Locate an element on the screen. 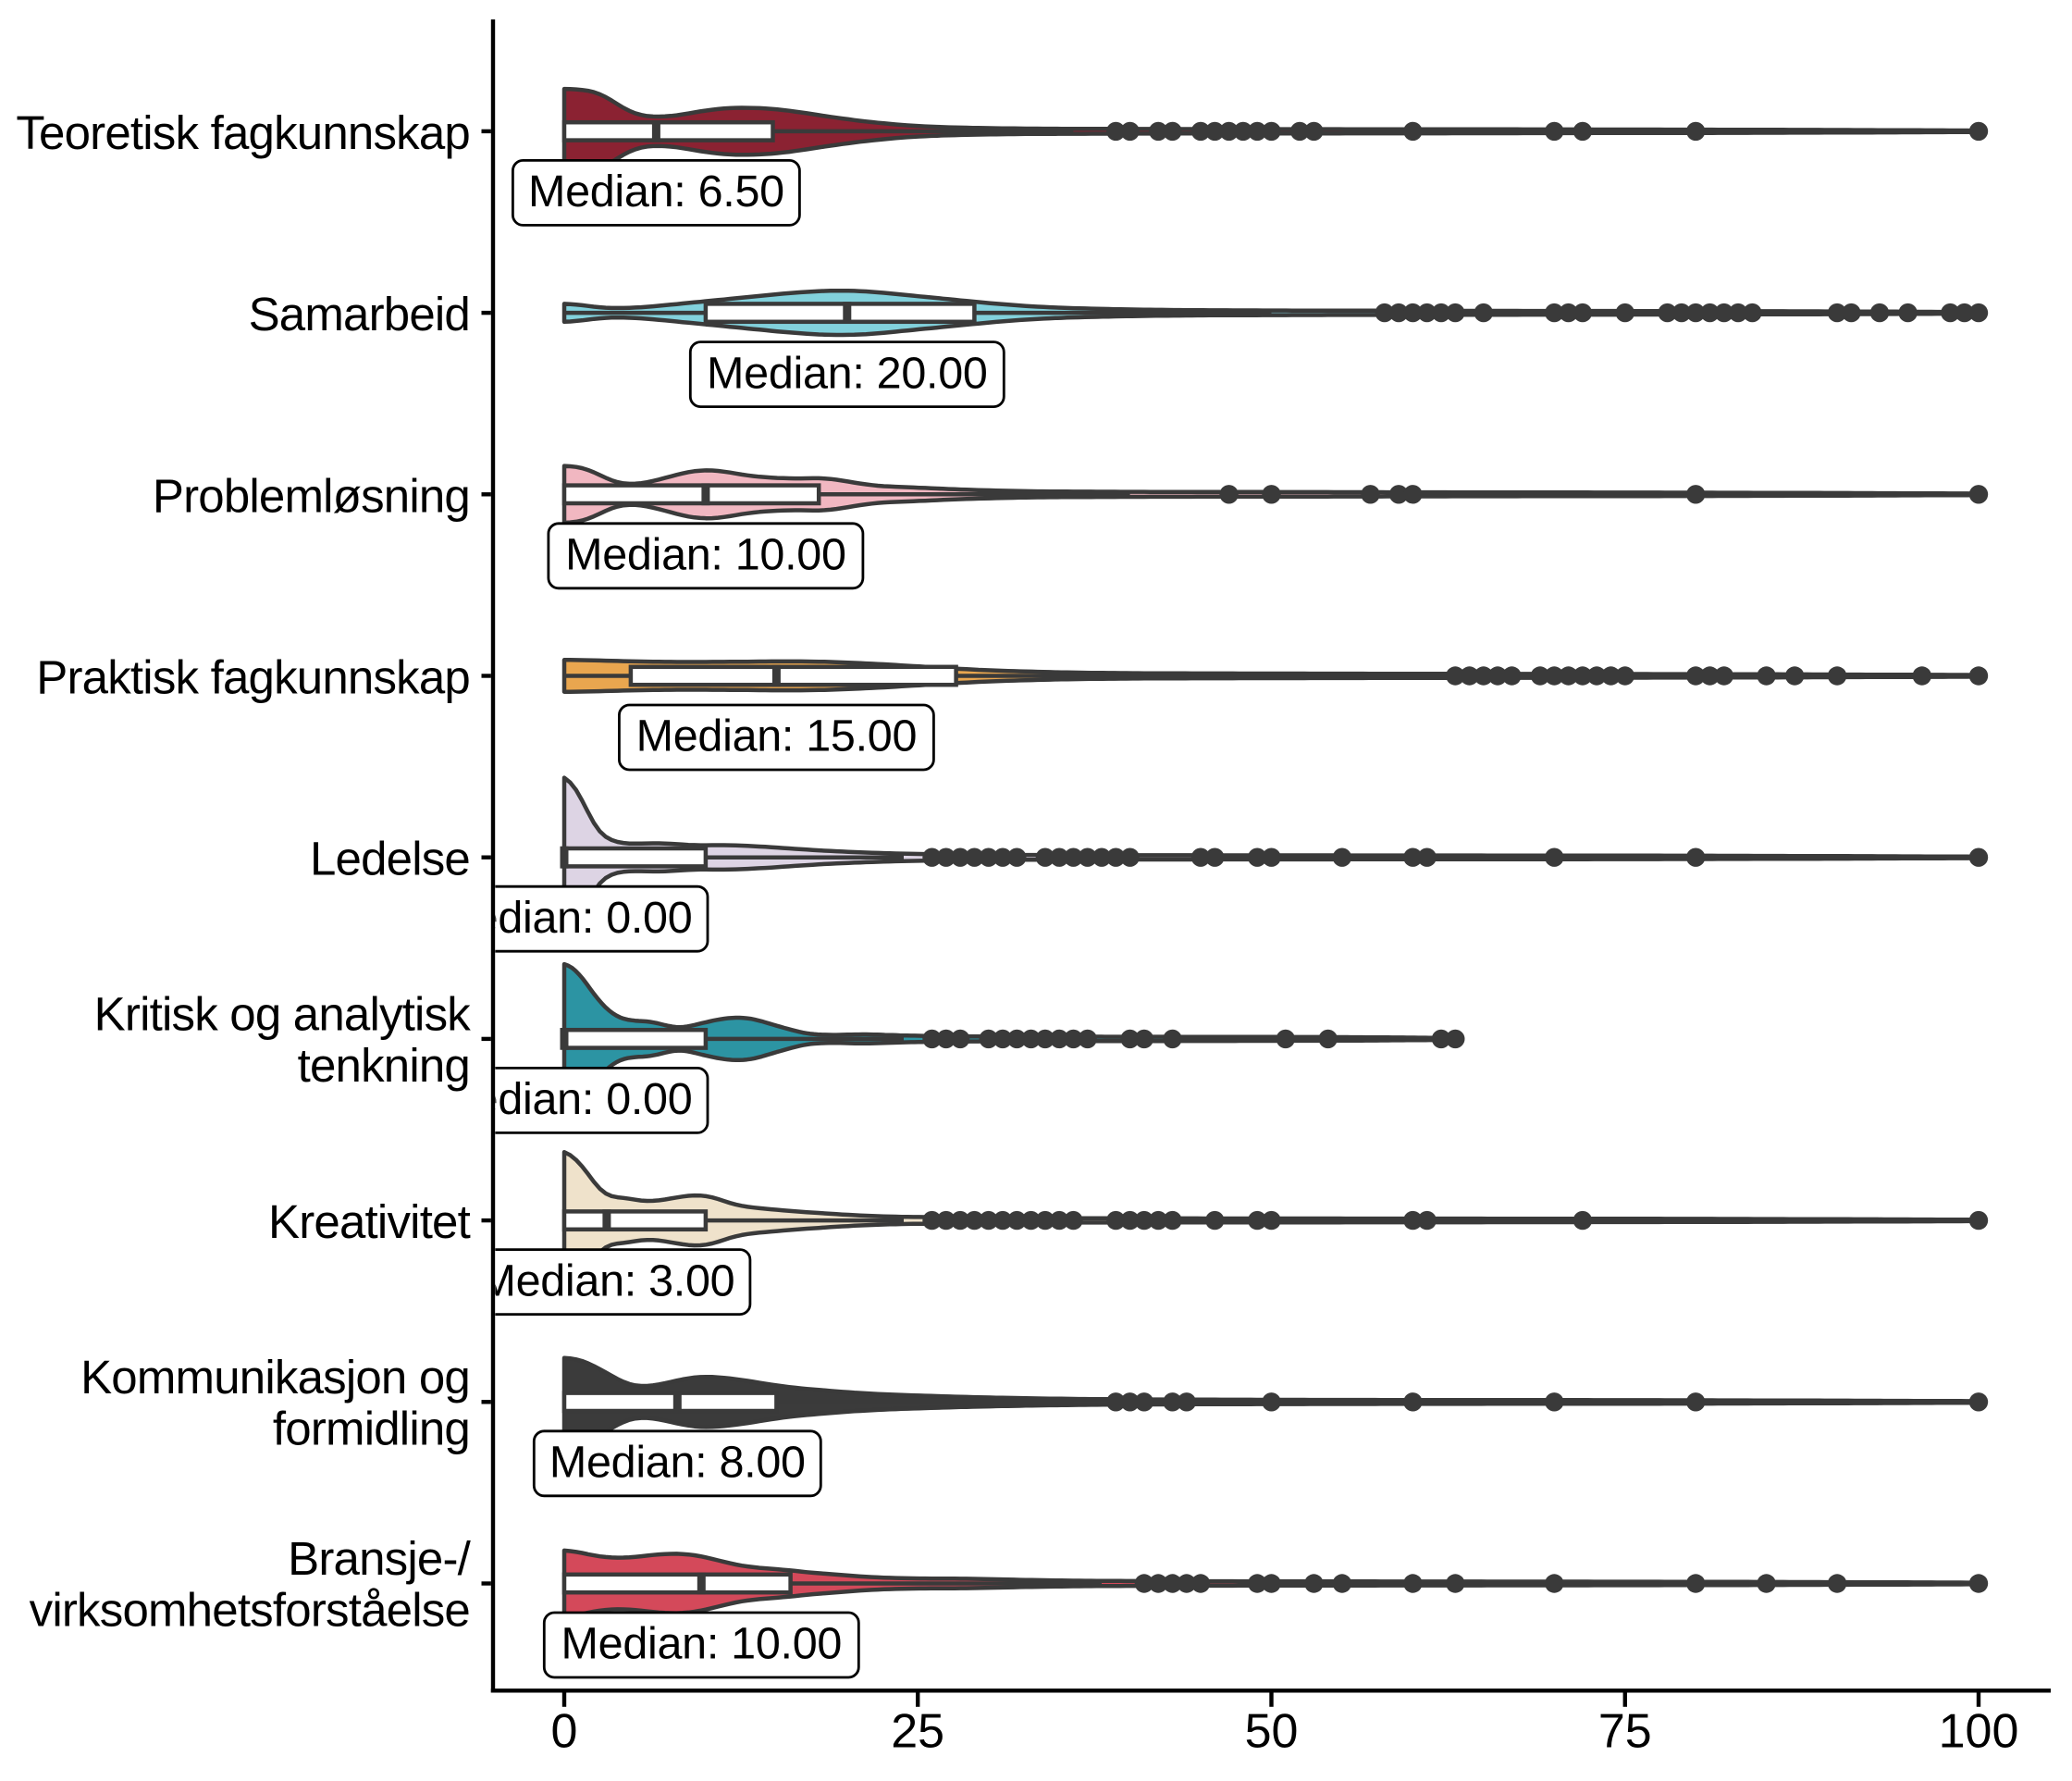 The width and height of the screenshot is (2072, 1781). svg-text: virksomhetsforståelse is located at coordinates (250, 1610).